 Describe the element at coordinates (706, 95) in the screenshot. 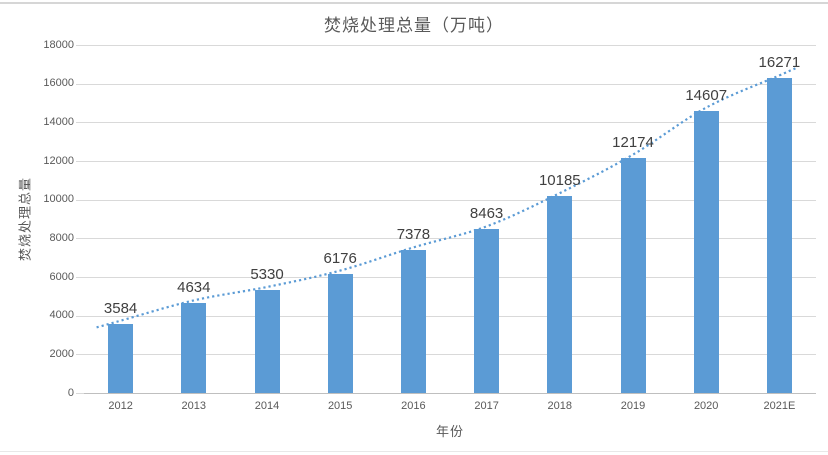

I see `bar-value-label: 14607` at that location.